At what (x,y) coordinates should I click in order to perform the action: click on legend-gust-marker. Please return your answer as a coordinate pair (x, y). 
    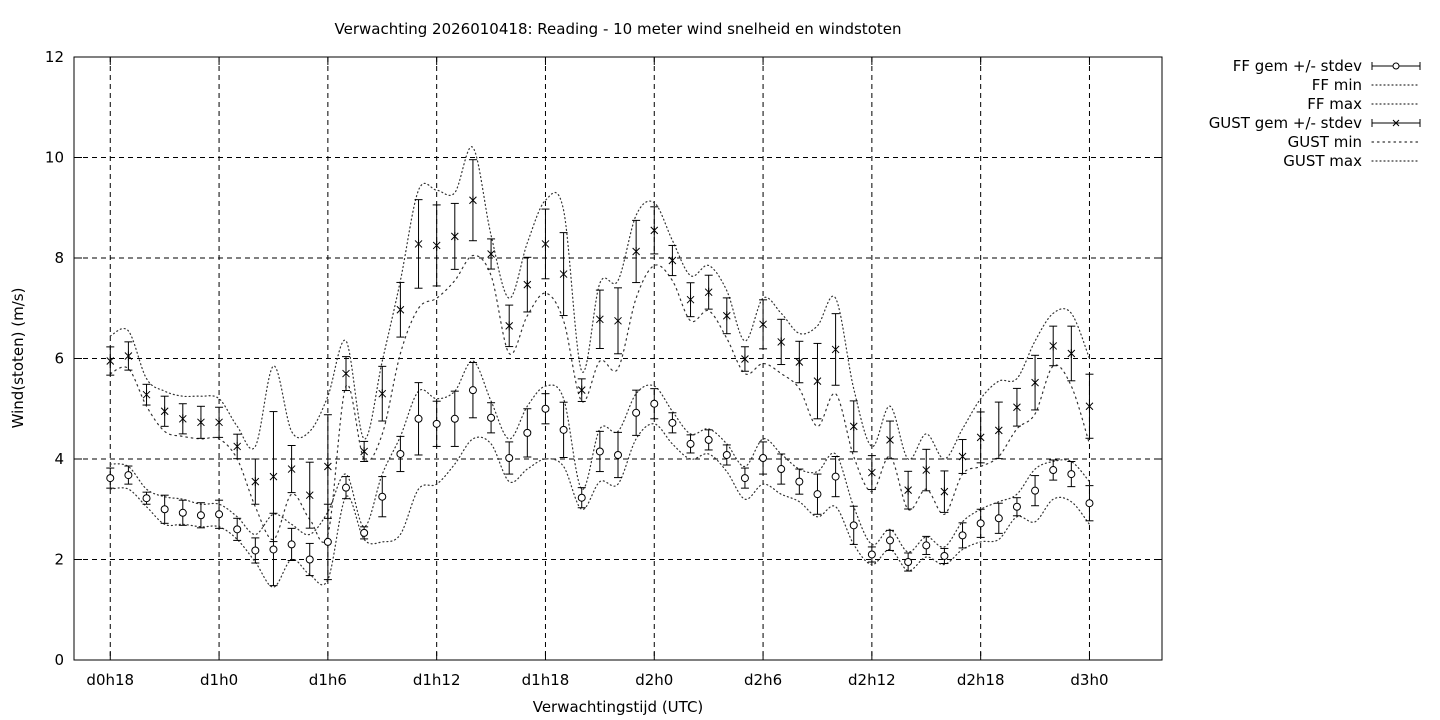
    Looking at the image, I should click on (1396, 123).